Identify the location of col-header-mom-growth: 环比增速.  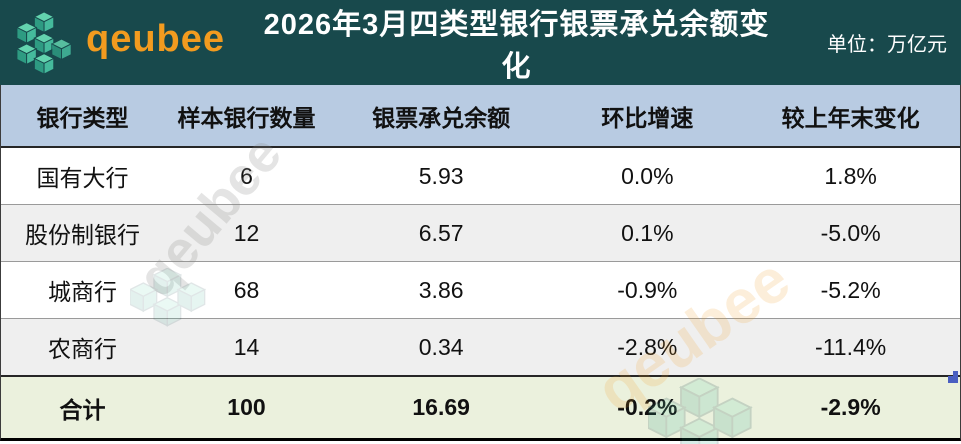
(647, 117).